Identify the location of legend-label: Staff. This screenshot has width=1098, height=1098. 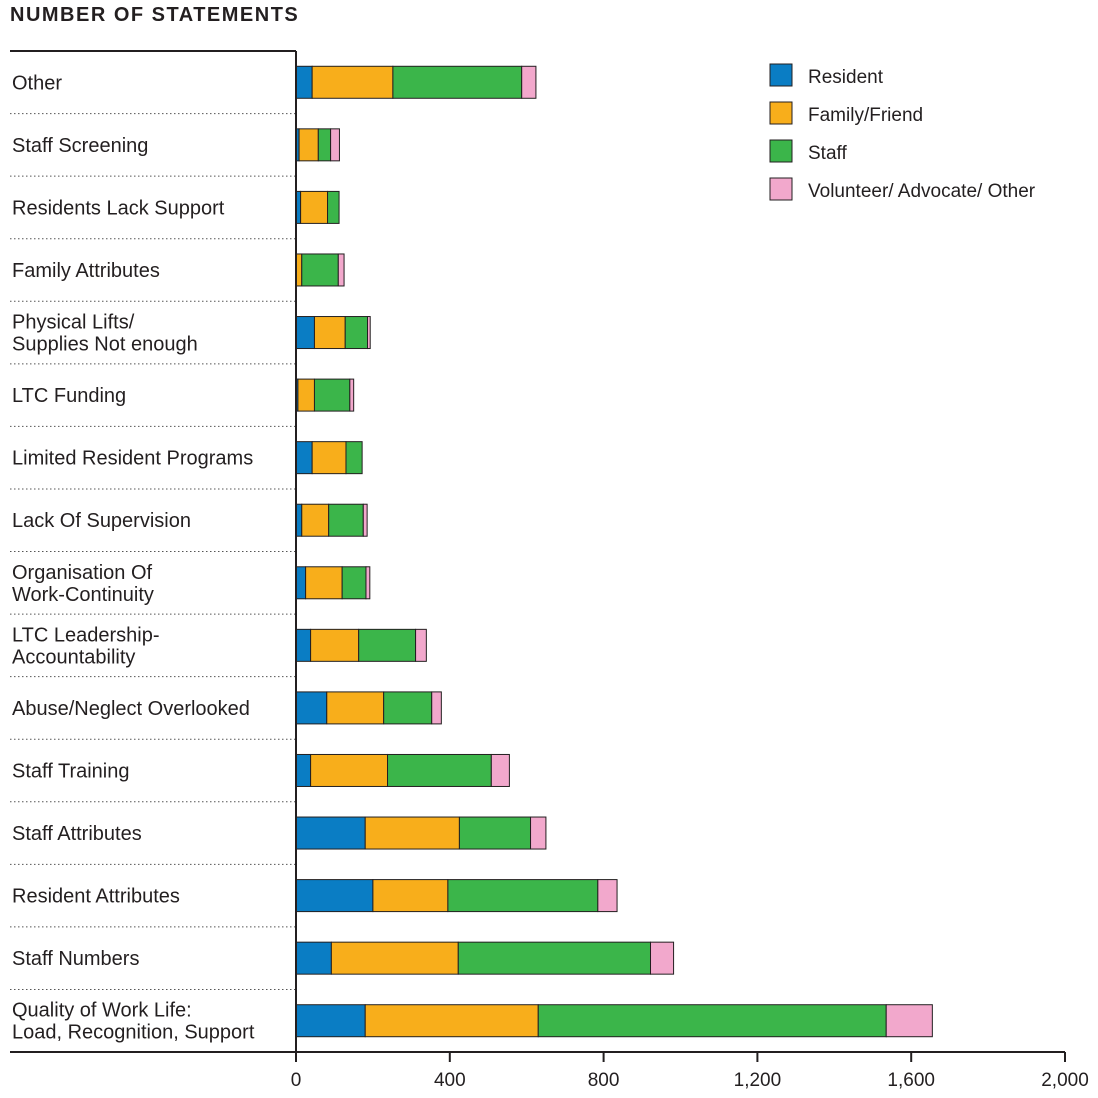
(827, 153).